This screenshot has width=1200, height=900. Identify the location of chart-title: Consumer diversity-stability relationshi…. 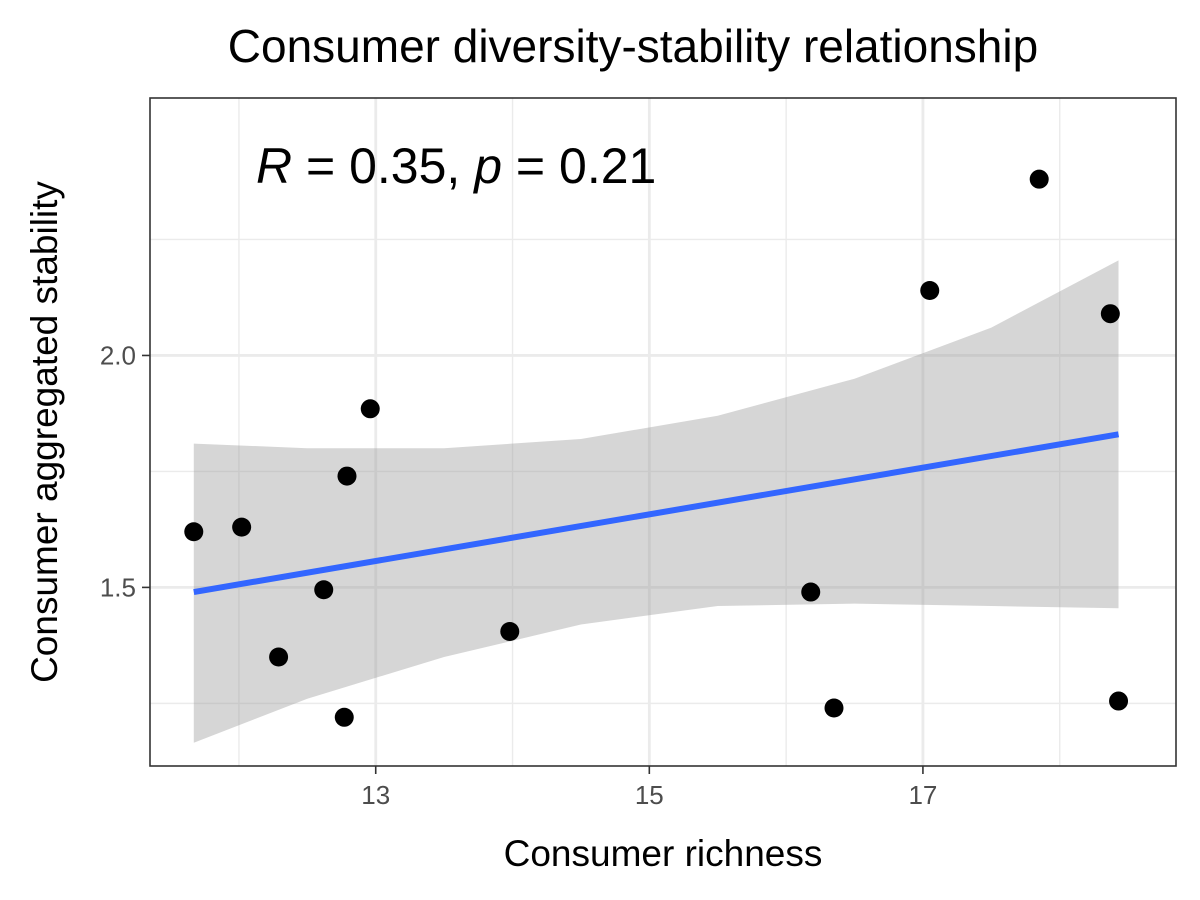
(633, 46).